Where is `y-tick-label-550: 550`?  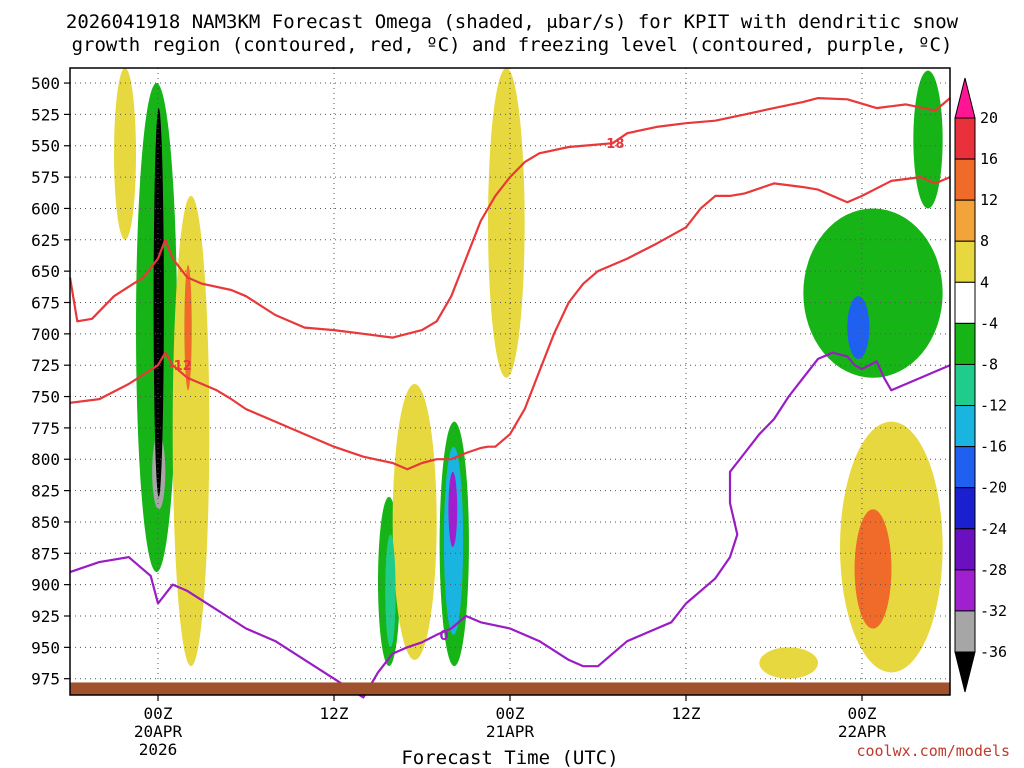 y-tick-label-550: 550 is located at coordinates (45, 146).